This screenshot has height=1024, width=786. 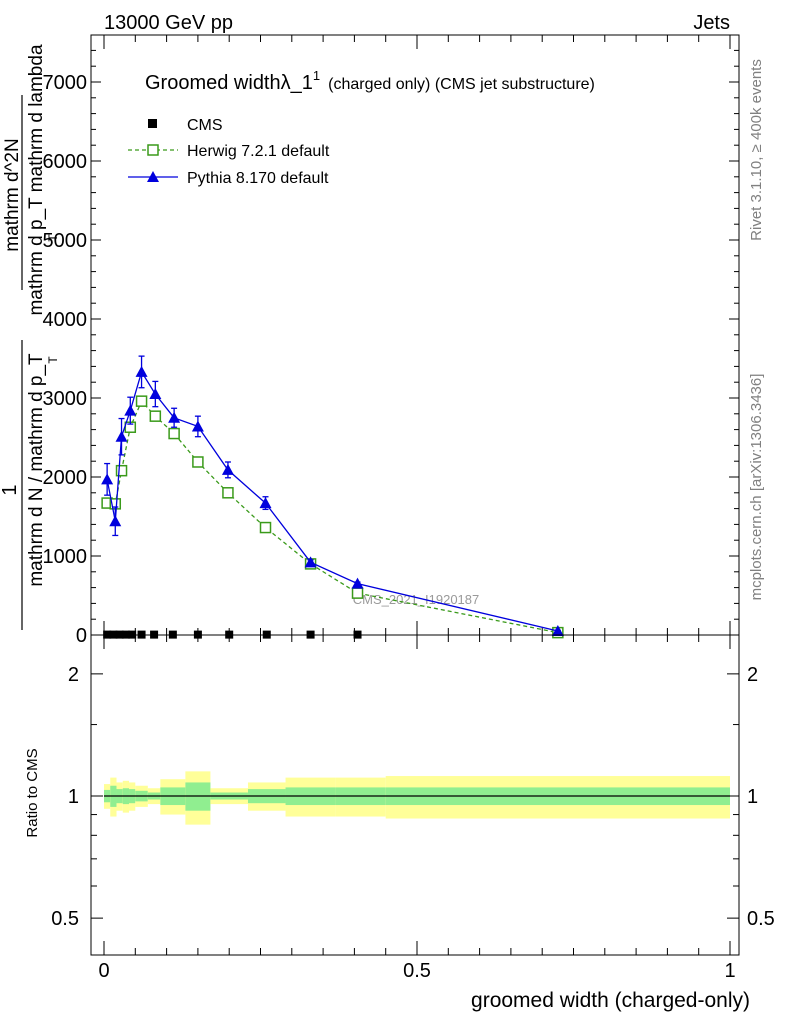 I want to click on y-label-fraction-den: mathrm d p_T mathrm d lambda, so click(x=36, y=179).